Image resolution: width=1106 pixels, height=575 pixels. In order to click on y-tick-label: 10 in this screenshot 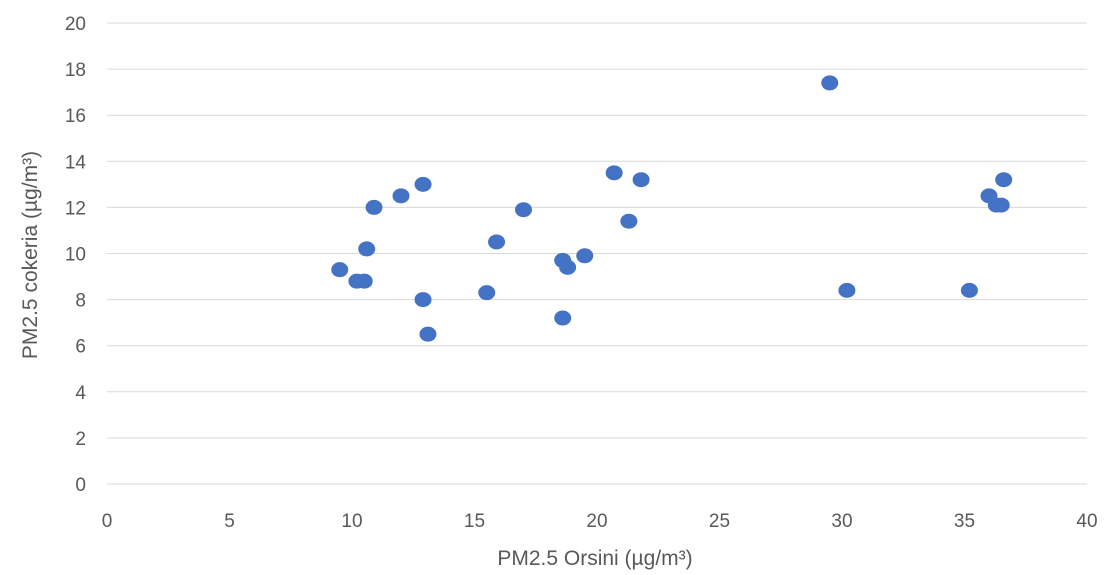, I will do `click(75, 255)`.